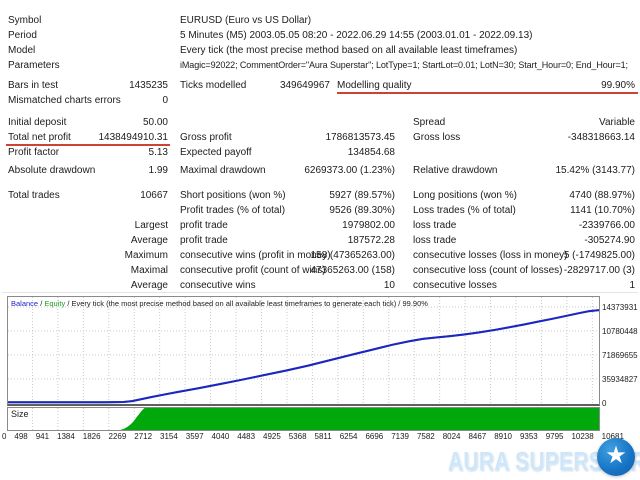 The image size is (640, 480). Describe the element at coordinates (464, 210) in the screenshot. I see `loss-trades-label: Loss trades (% of total)` at that location.